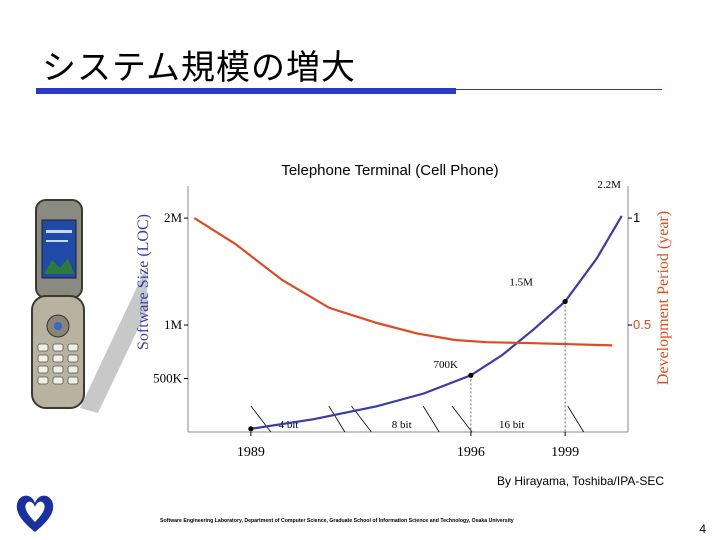  Describe the element at coordinates (246, 91) in the screenshot. I see `title-rule-thick` at that location.